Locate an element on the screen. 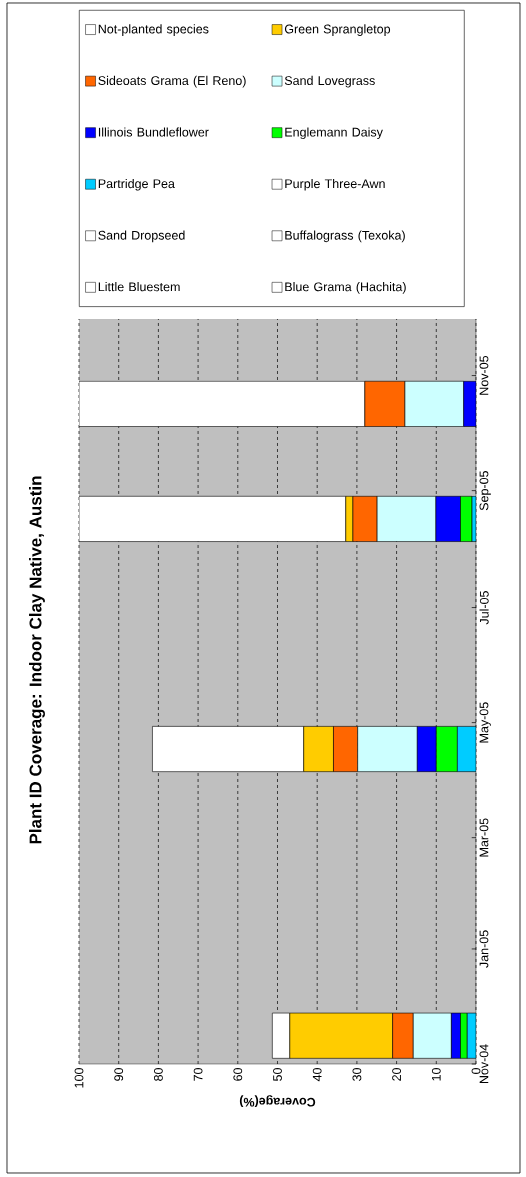 The height and width of the screenshot is (1177, 526). x-tick-label: 90 is located at coordinates (119, 1074).